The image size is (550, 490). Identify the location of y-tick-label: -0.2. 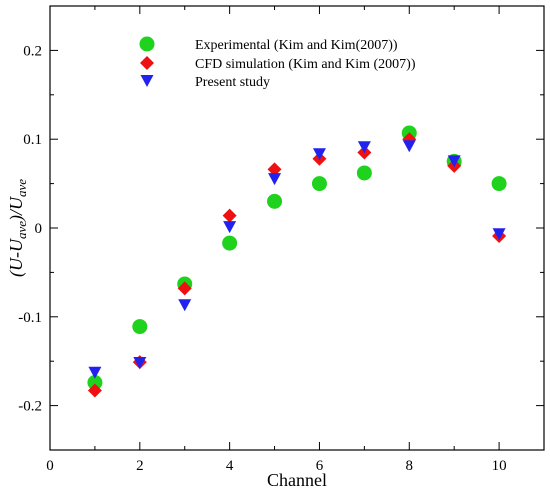
(30, 407).